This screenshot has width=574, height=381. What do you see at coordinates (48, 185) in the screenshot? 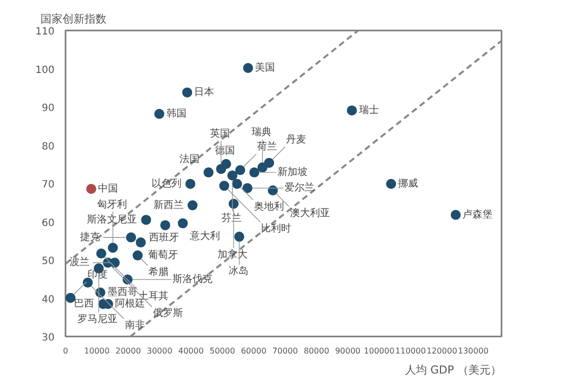
I see `y-tick-label: 70` at bounding box center [48, 185].